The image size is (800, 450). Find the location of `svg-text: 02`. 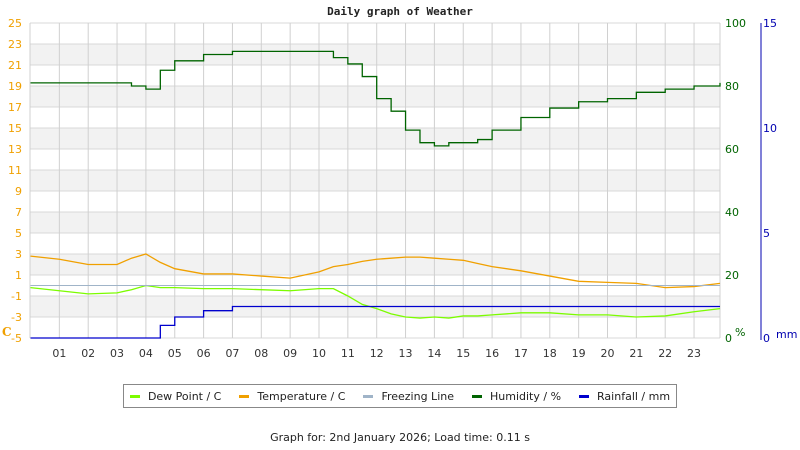

svg-text: 02 is located at coordinates (88, 353).